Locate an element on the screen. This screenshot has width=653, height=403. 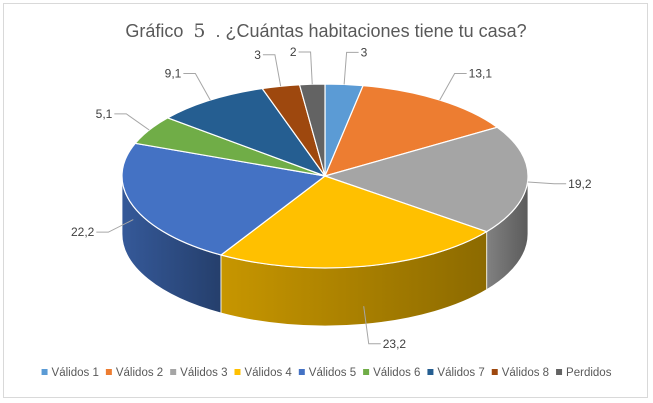
legend-label-validos-1: Válidos 1 is located at coordinates (75, 373).